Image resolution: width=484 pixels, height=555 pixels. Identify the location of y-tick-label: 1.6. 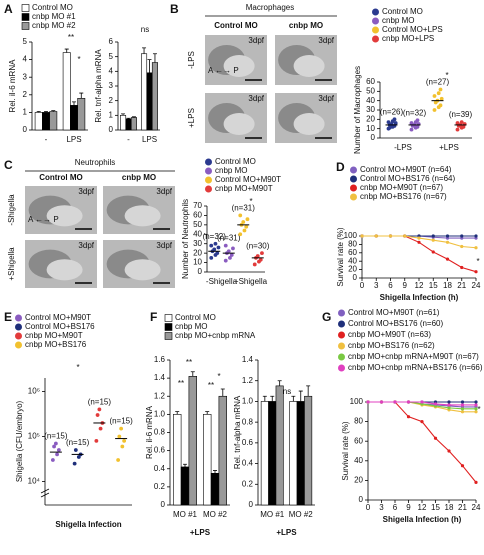
(160, 359).